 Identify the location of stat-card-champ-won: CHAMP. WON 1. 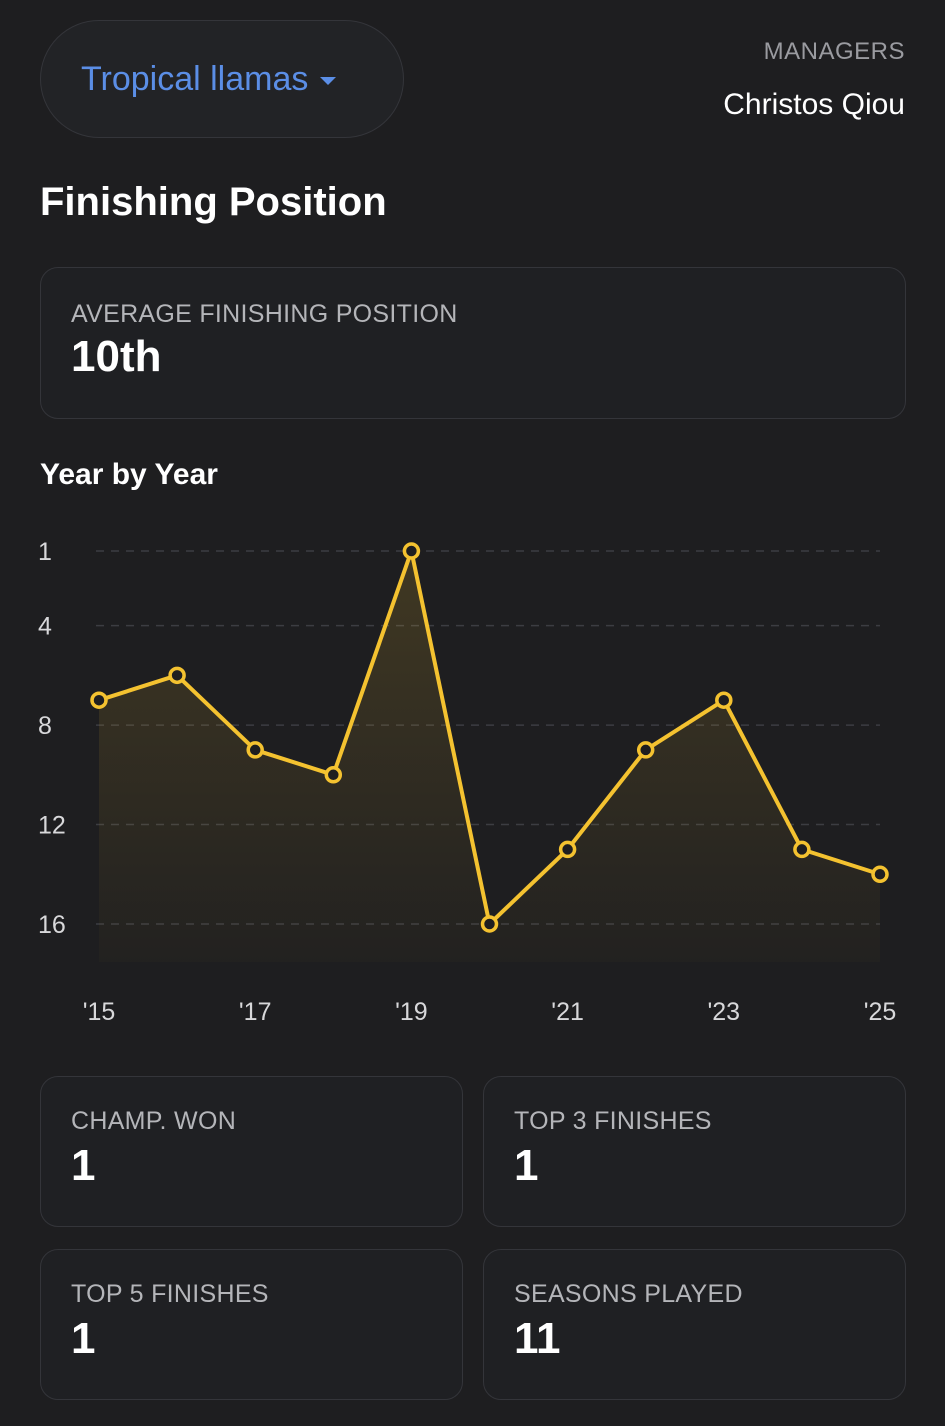
(251, 1151).